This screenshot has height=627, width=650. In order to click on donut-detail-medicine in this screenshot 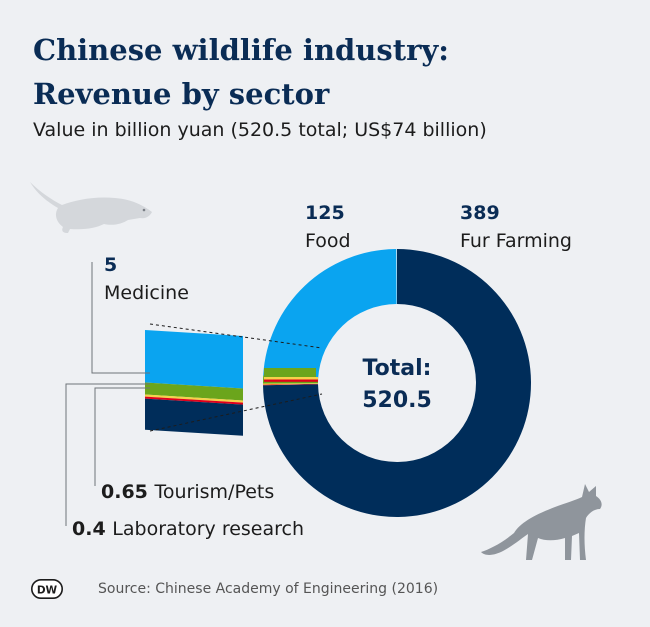, I will do `click(290, 372)`.